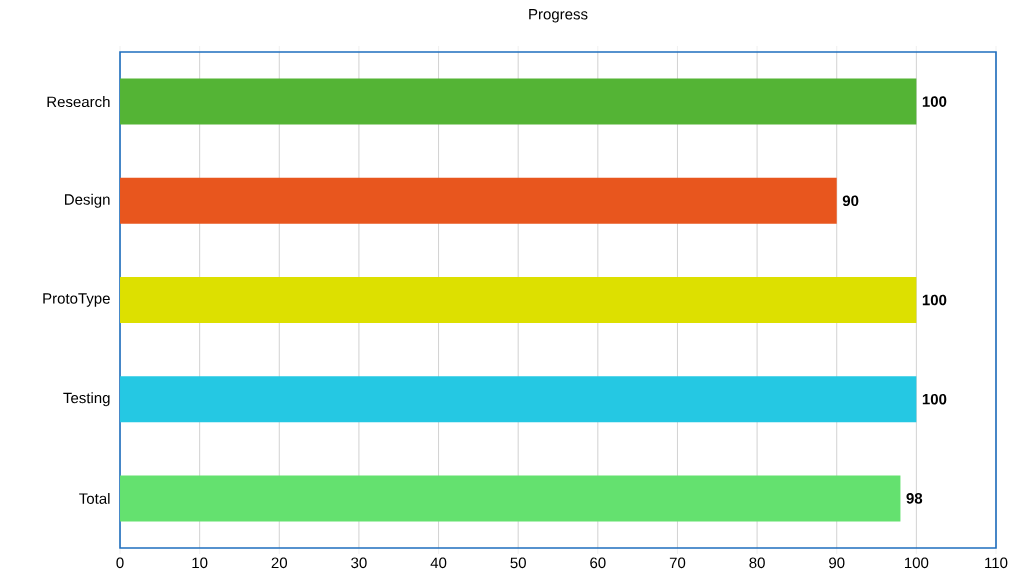 The image size is (1012, 586). I want to click on x-tick-label: 40, so click(438, 563).